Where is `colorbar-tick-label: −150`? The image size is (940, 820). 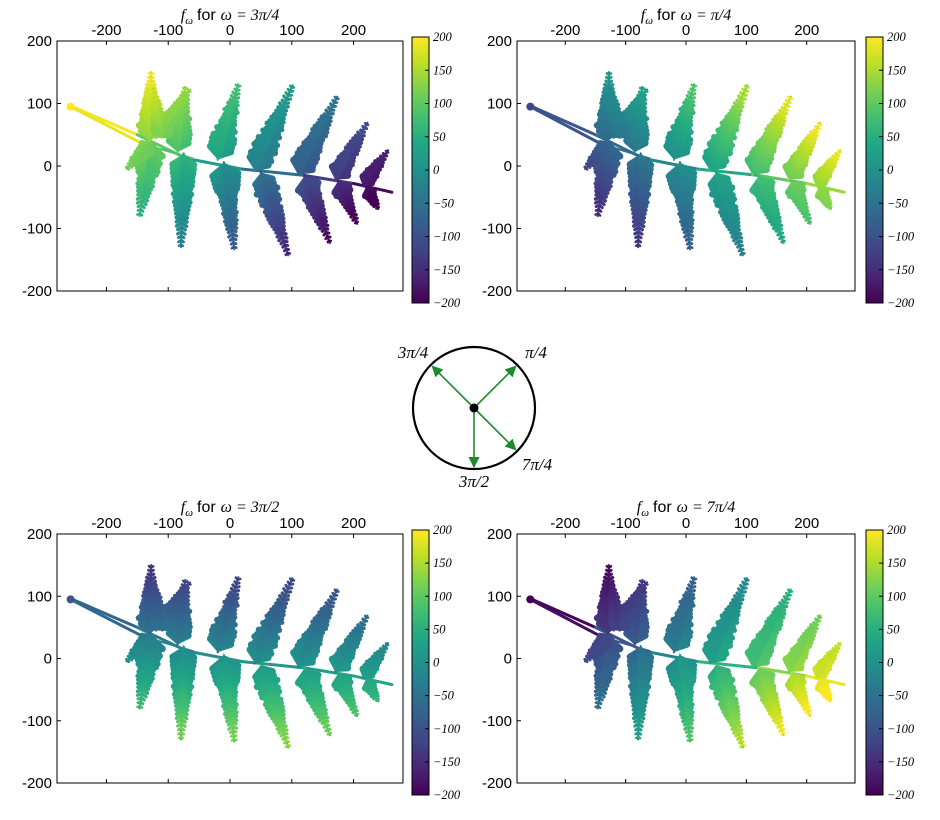 colorbar-tick-label: −150 is located at coordinates (901, 270).